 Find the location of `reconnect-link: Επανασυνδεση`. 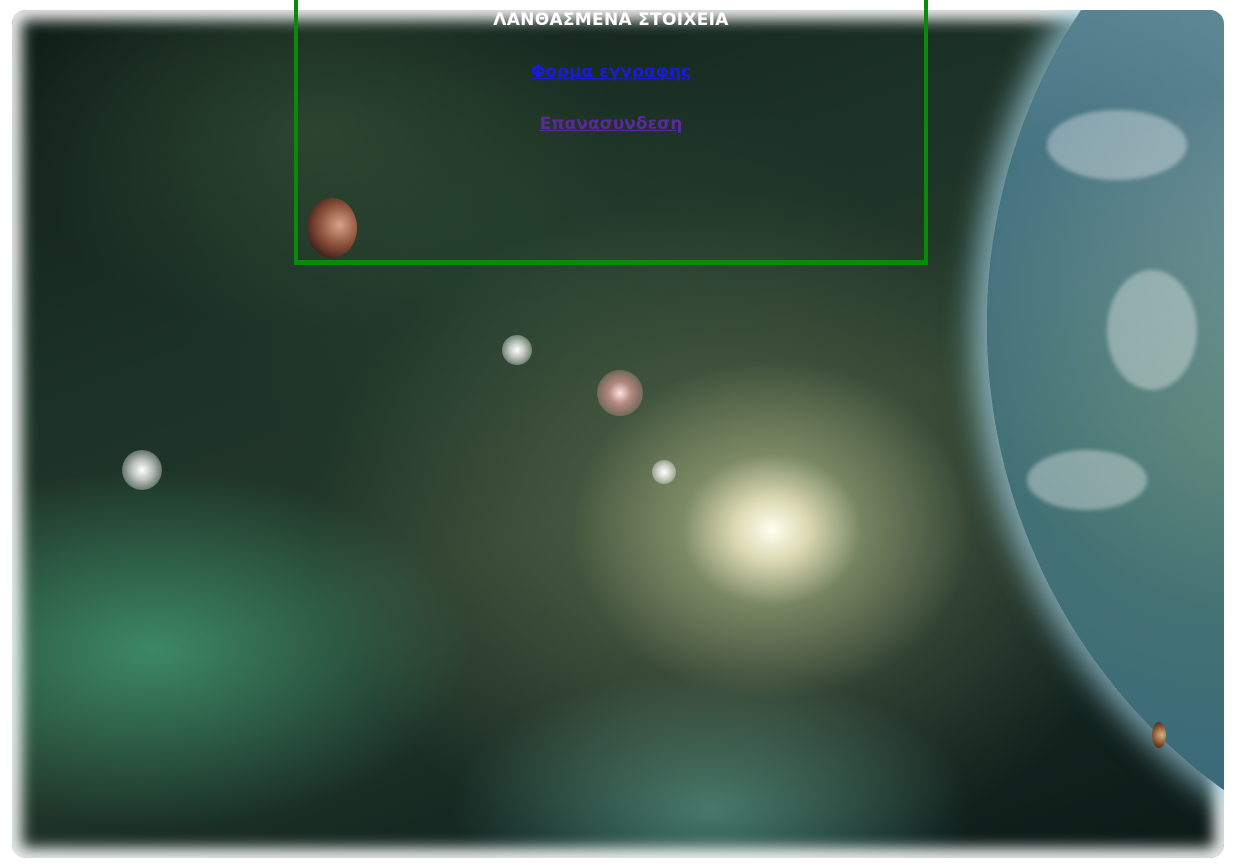

reconnect-link: Επανασυνδεση is located at coordinates (611, 124).